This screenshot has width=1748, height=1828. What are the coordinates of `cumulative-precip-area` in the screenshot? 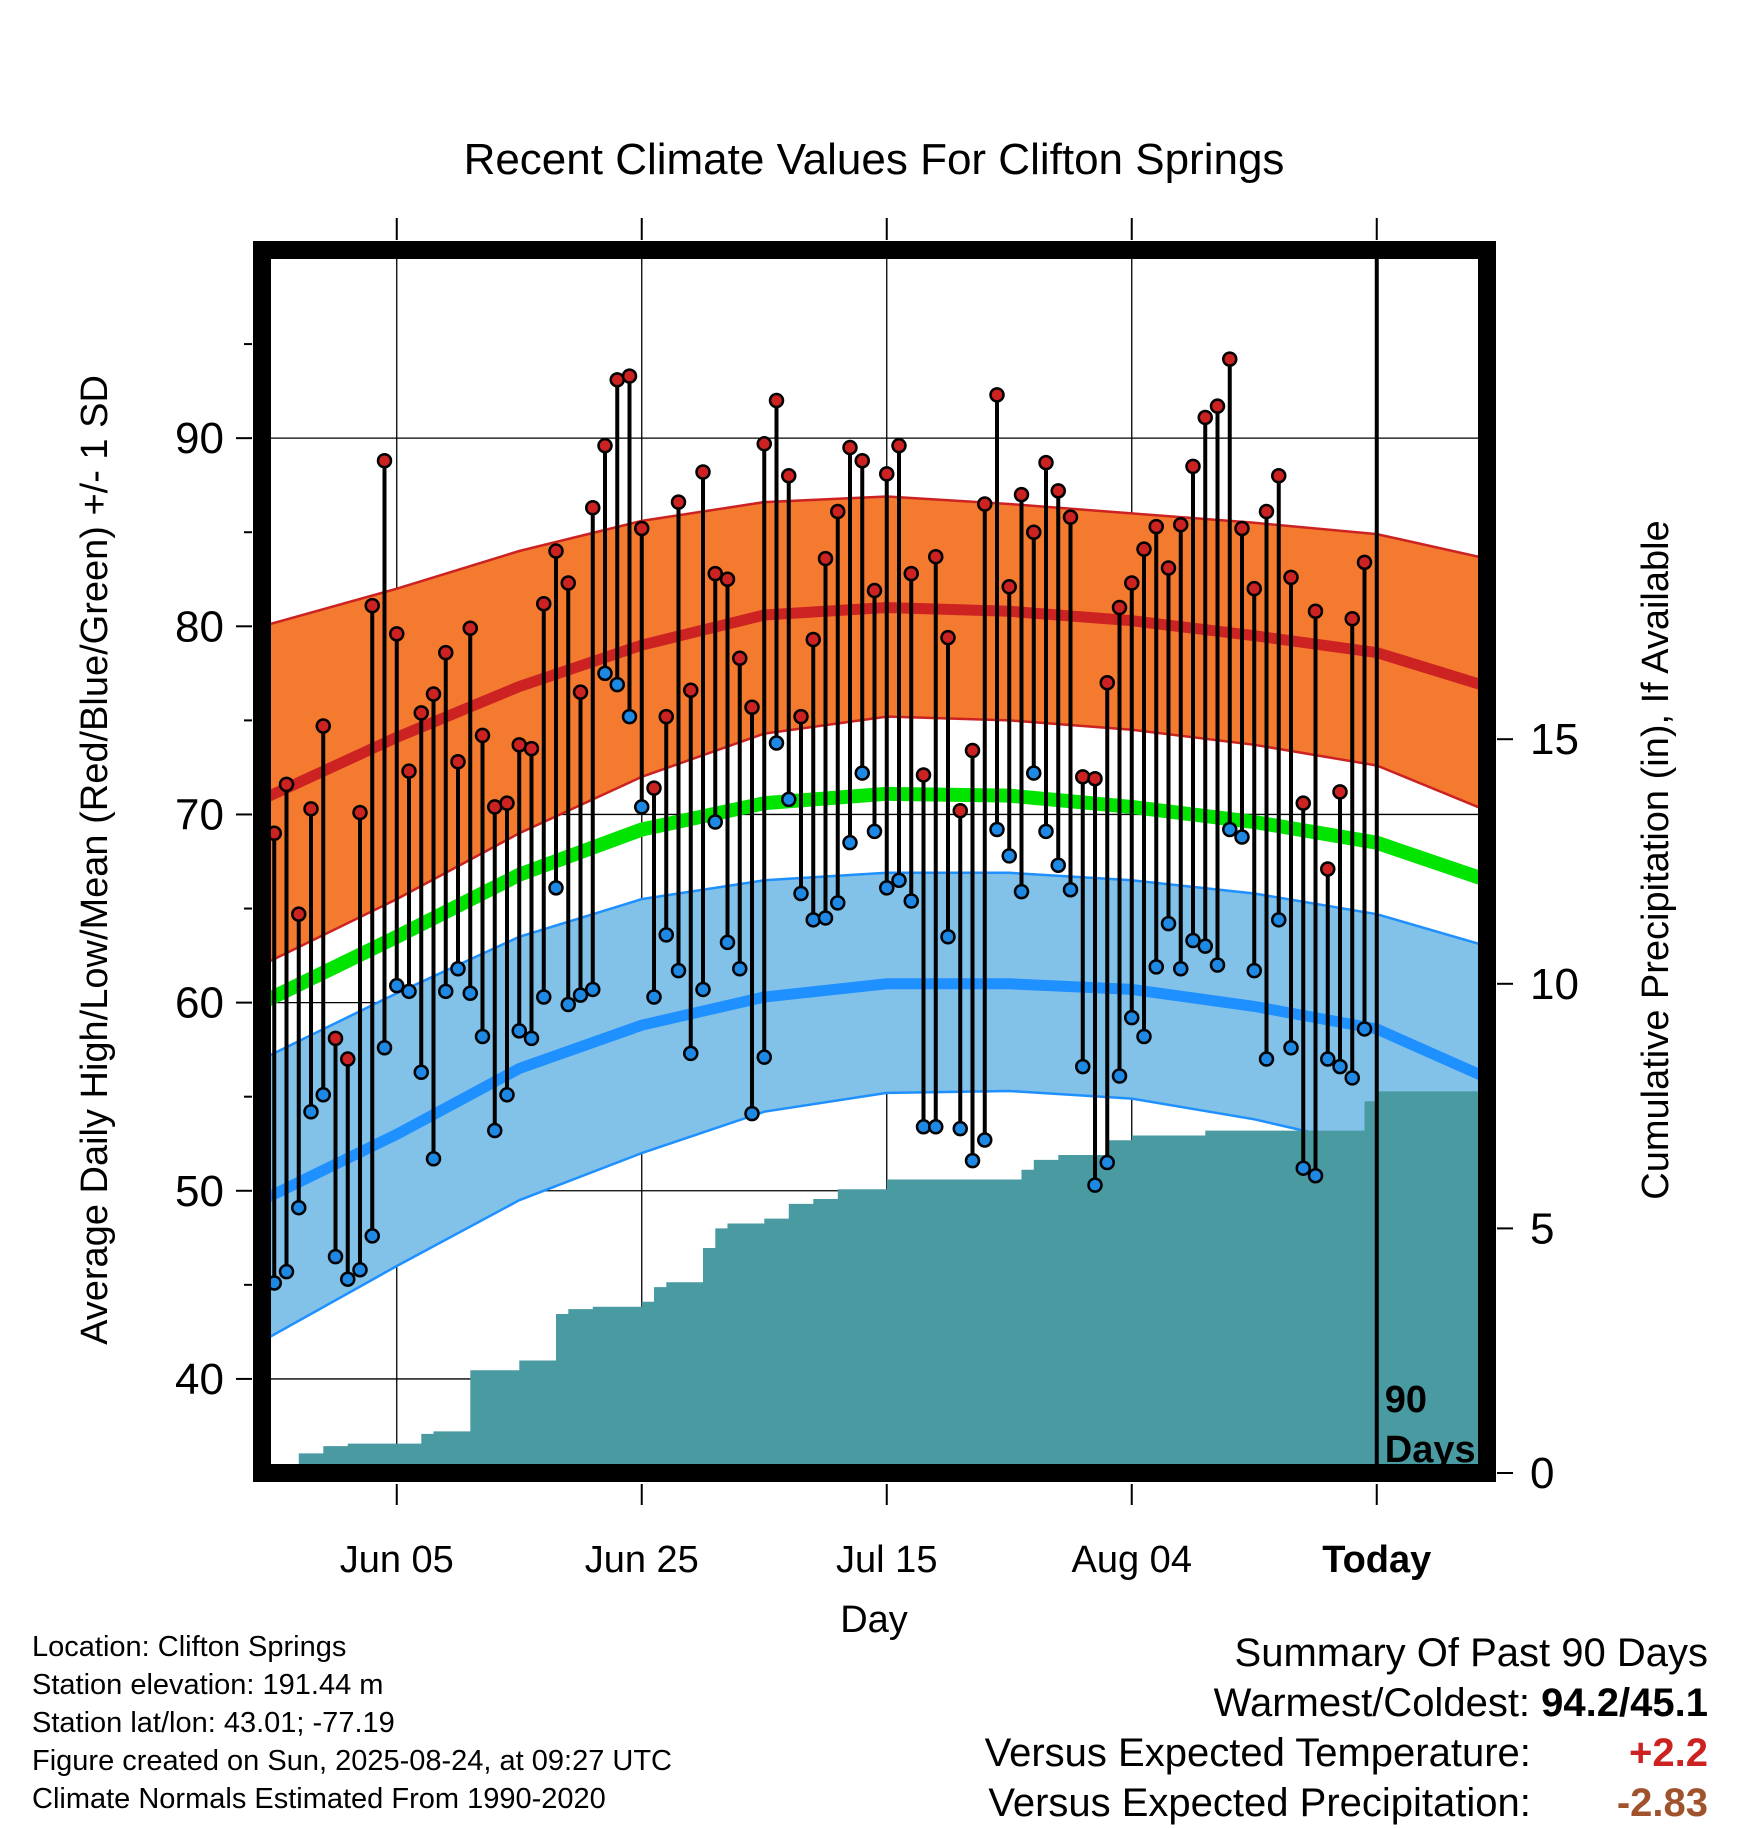 It's located at (880, 1282).